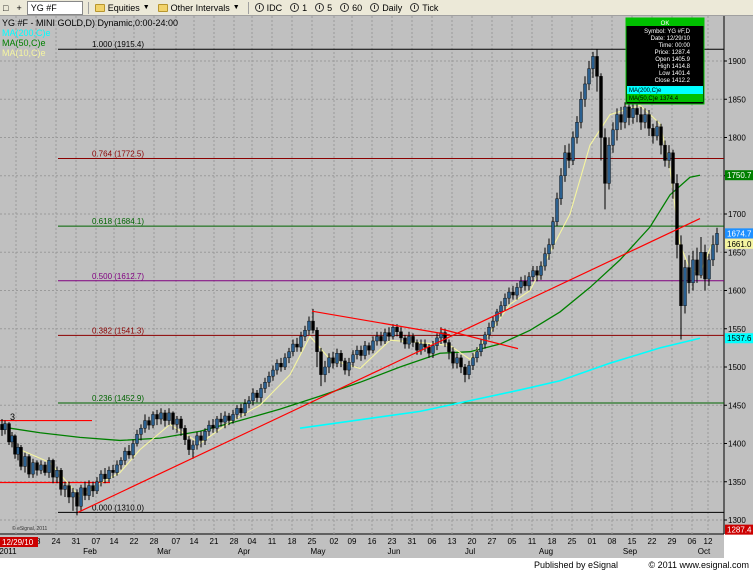  I want to click on x-month-label: Jun, so click(394, 551).